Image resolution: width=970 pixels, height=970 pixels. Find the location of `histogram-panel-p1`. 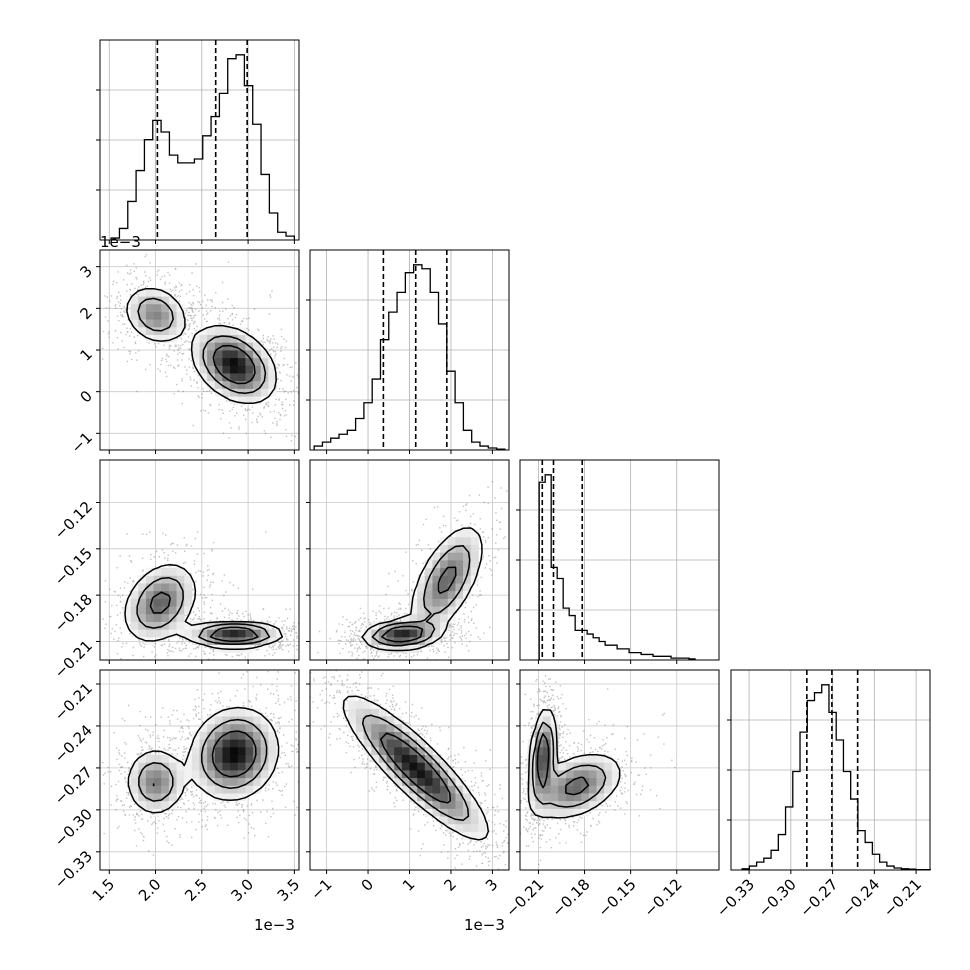

histogram-panel-p1 is located at coordinates (407, 352).